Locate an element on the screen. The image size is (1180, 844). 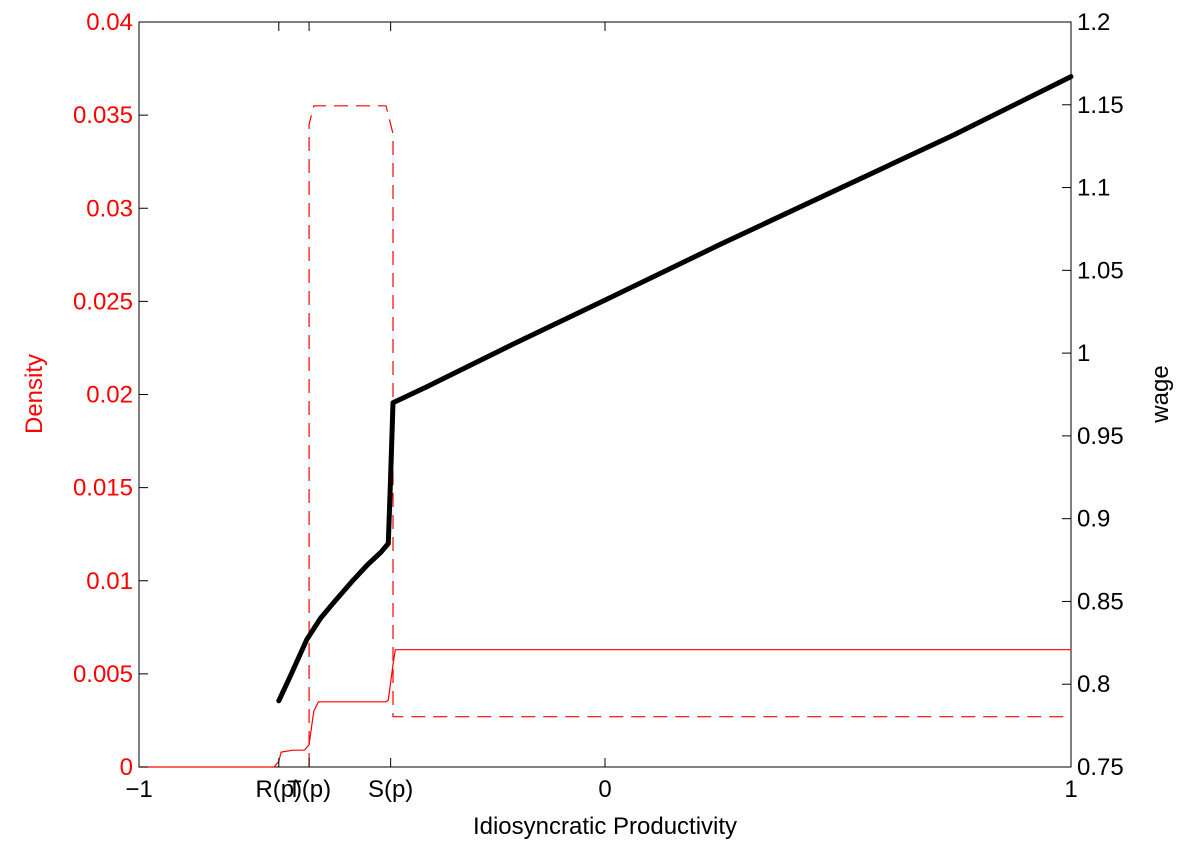
right-y-tick-label-3: 0.9 is located at coordinates (1093, 519).